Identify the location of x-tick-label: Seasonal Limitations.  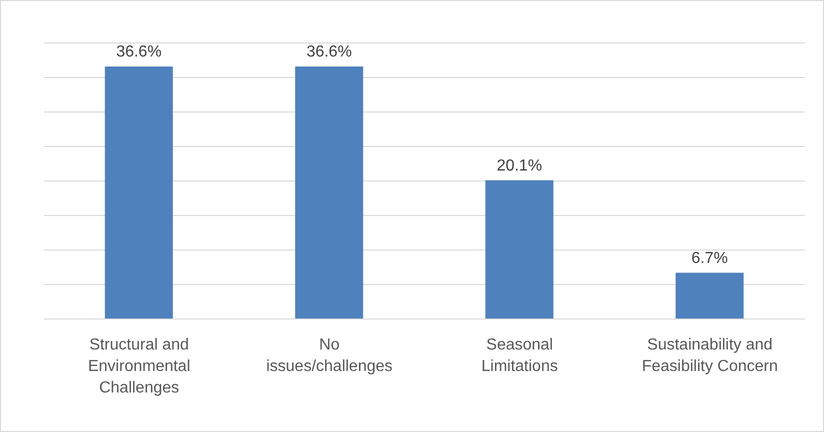
(519, 355).